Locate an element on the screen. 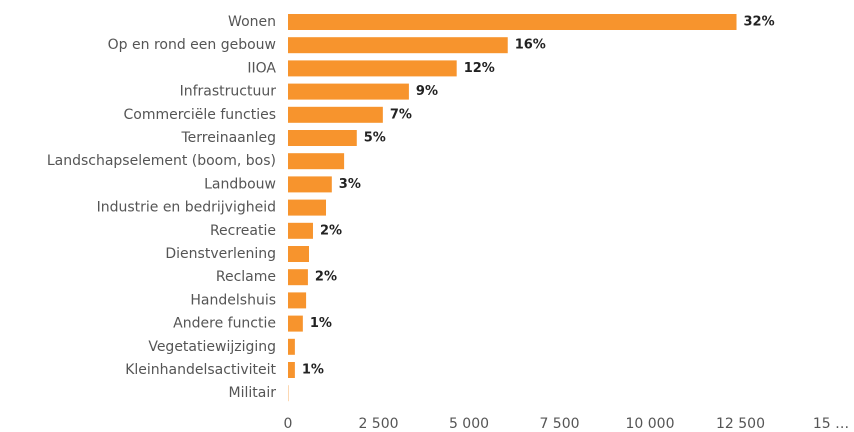 This screenshot has height=432, width=854. y-tick-label: Recreatie is located at coordinates (243, 231).